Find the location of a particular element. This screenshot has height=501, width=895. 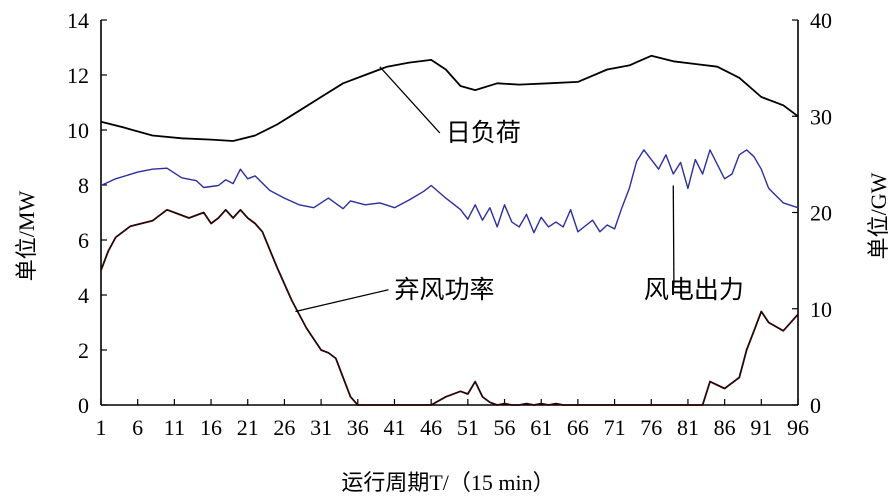

right-y-axis-title: 单位/GW is located at coordinates (878, 215).